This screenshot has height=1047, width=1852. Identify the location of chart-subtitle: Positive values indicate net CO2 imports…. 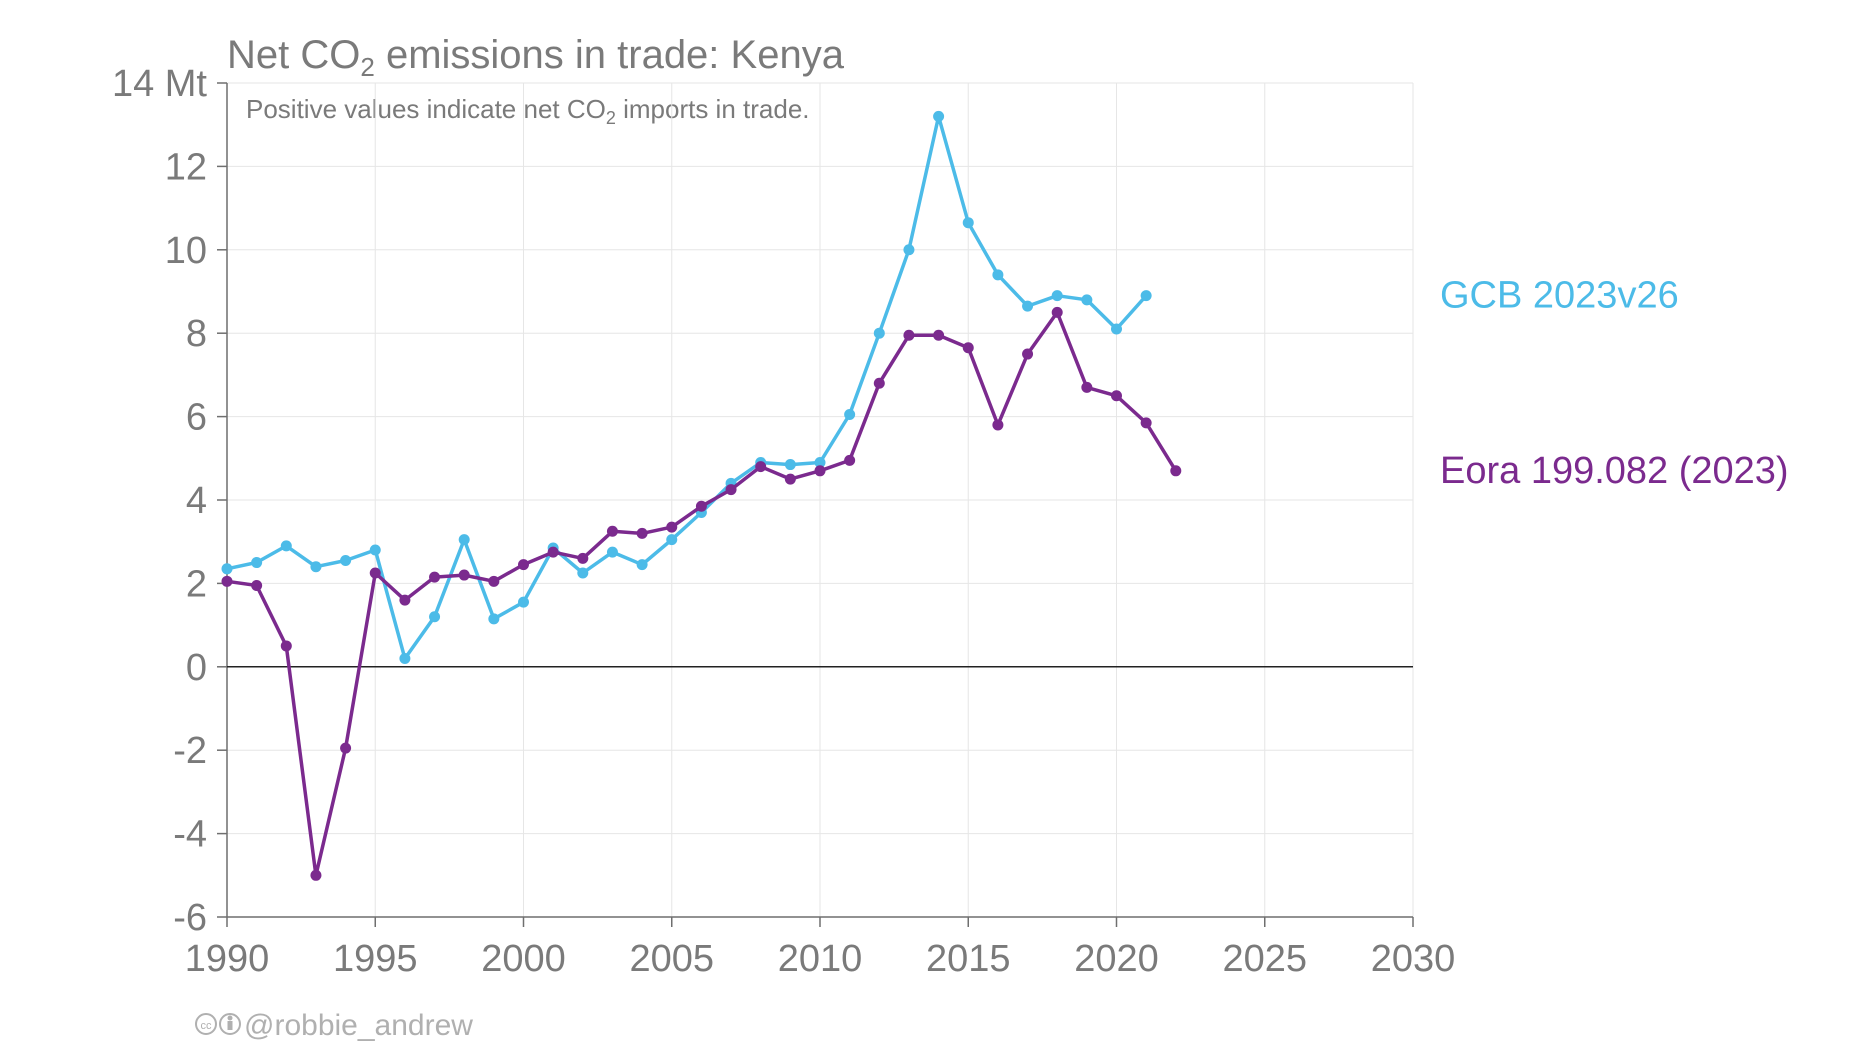
(528, 111).